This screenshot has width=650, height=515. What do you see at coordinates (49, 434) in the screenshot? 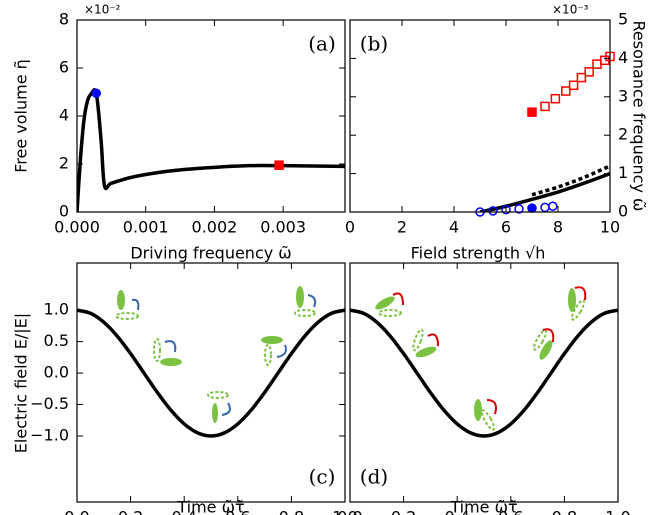
I see `y-tick-label: −1.0` at bounding box center [49, 434].